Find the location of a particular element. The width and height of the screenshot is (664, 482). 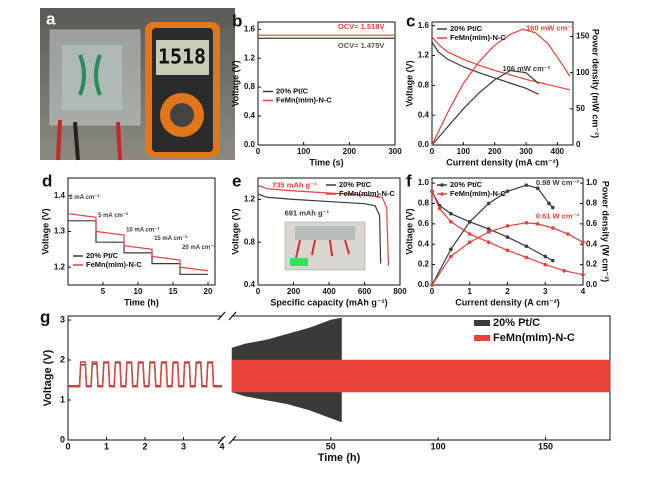

x-tick-label: 15 is located at coordinates (173, 291).